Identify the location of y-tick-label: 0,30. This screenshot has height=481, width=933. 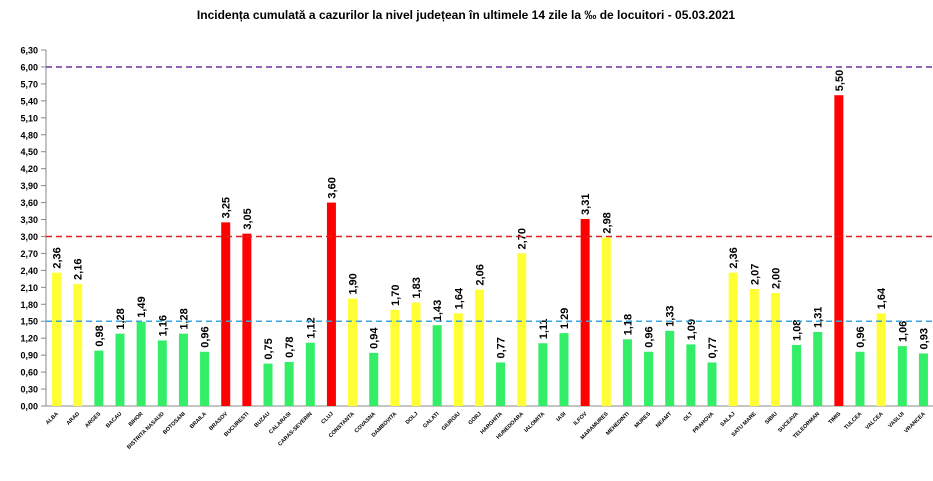
(29, 390).